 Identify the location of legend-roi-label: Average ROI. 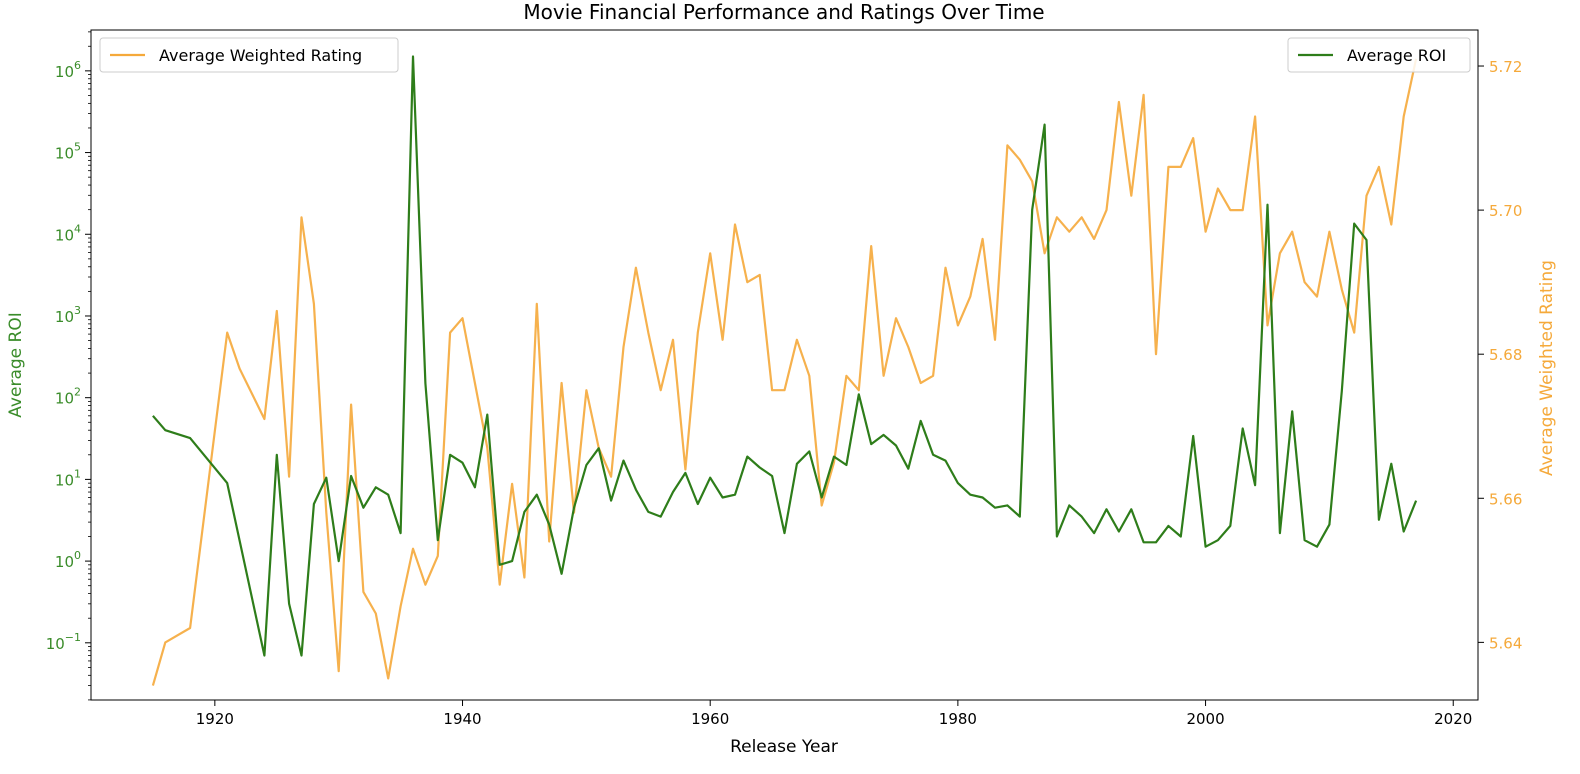
(1396, 55).